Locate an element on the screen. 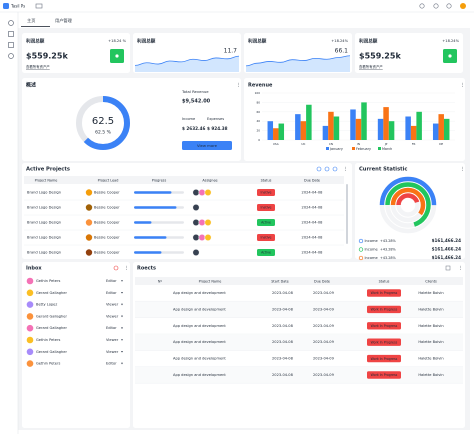 This screenshot has width=474, height=434. sparkline-area is located at coordinates (187, 64).